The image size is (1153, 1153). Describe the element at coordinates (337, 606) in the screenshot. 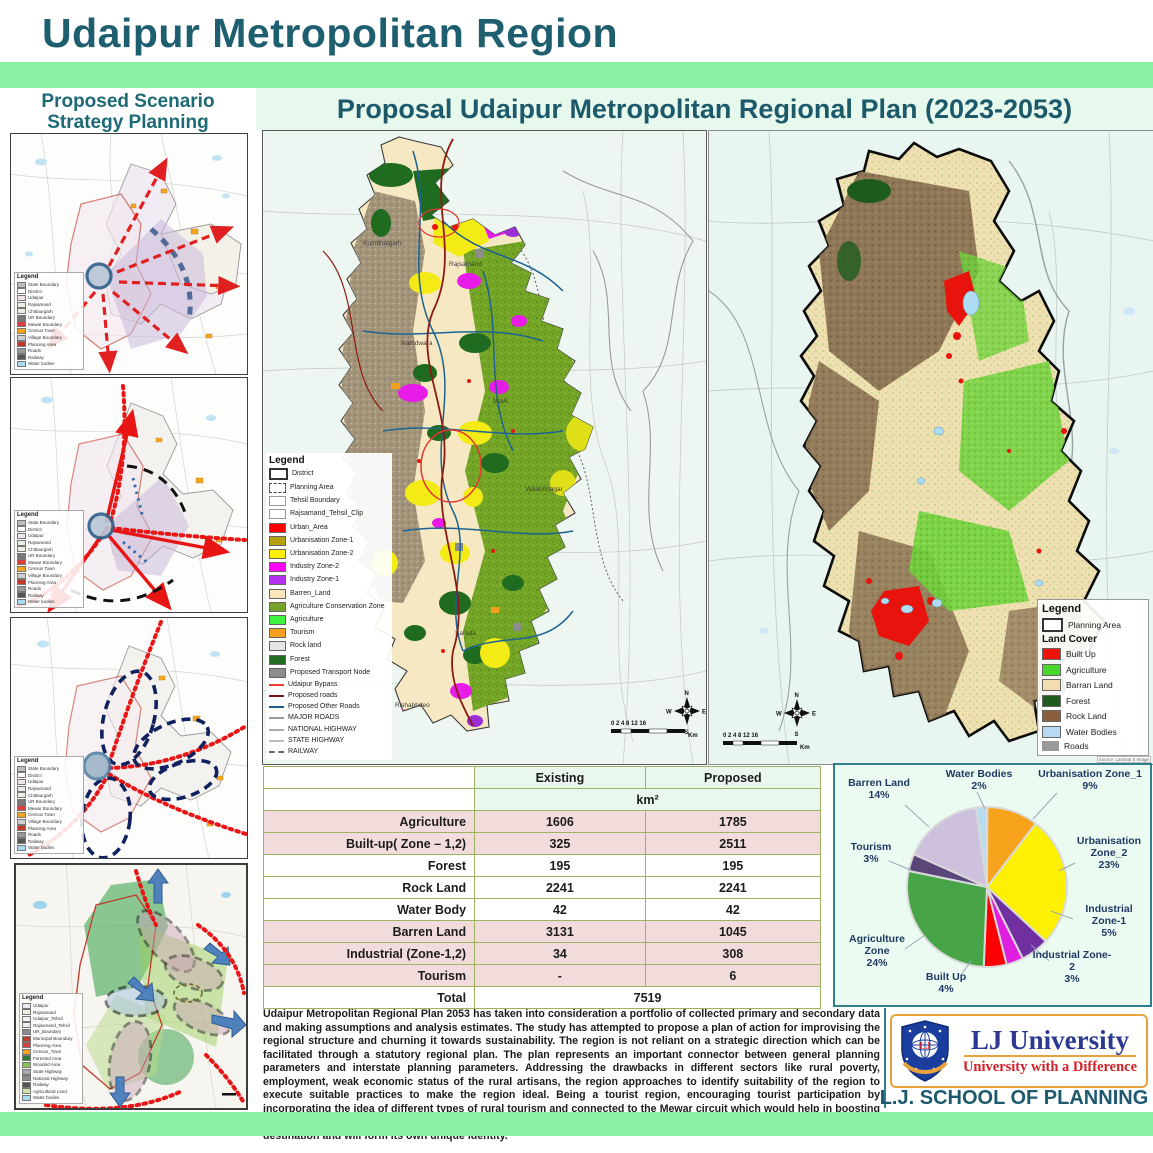

I see `legend-label: Agriculture Conservation Zone` at that location.